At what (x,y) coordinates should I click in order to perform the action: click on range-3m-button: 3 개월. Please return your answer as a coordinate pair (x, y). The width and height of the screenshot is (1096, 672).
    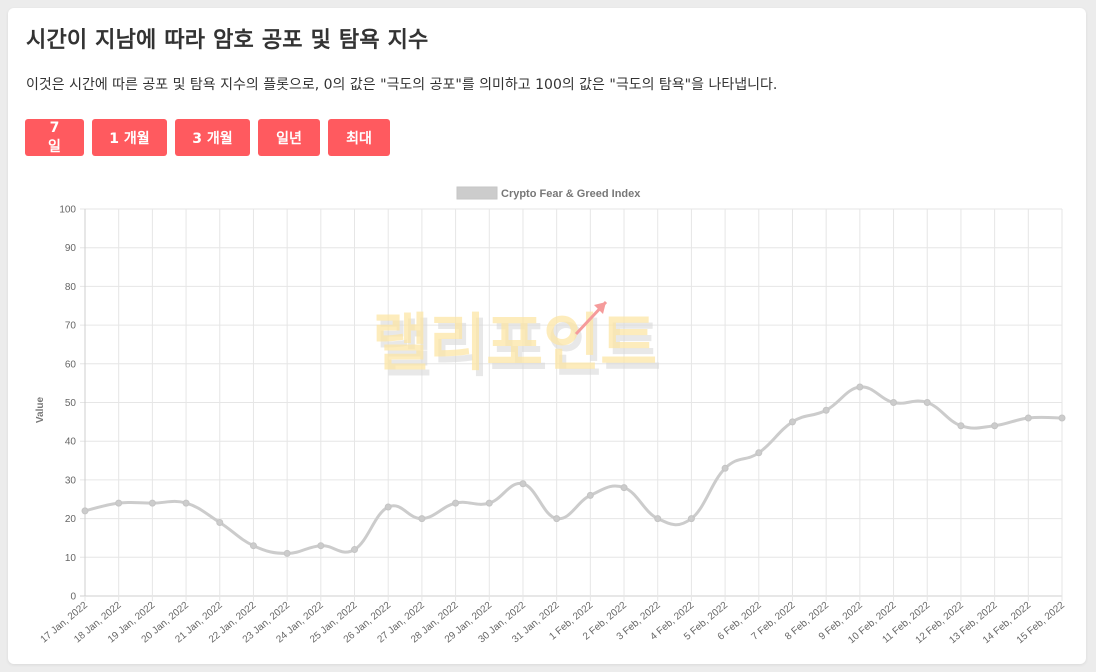
    Looking at the image, I should click on (212, 137).